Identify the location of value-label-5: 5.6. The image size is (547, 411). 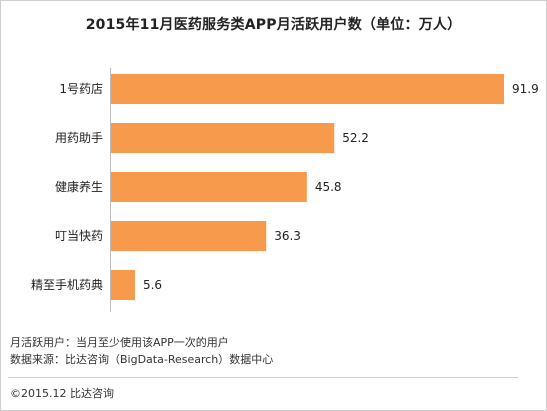
(152, 285).